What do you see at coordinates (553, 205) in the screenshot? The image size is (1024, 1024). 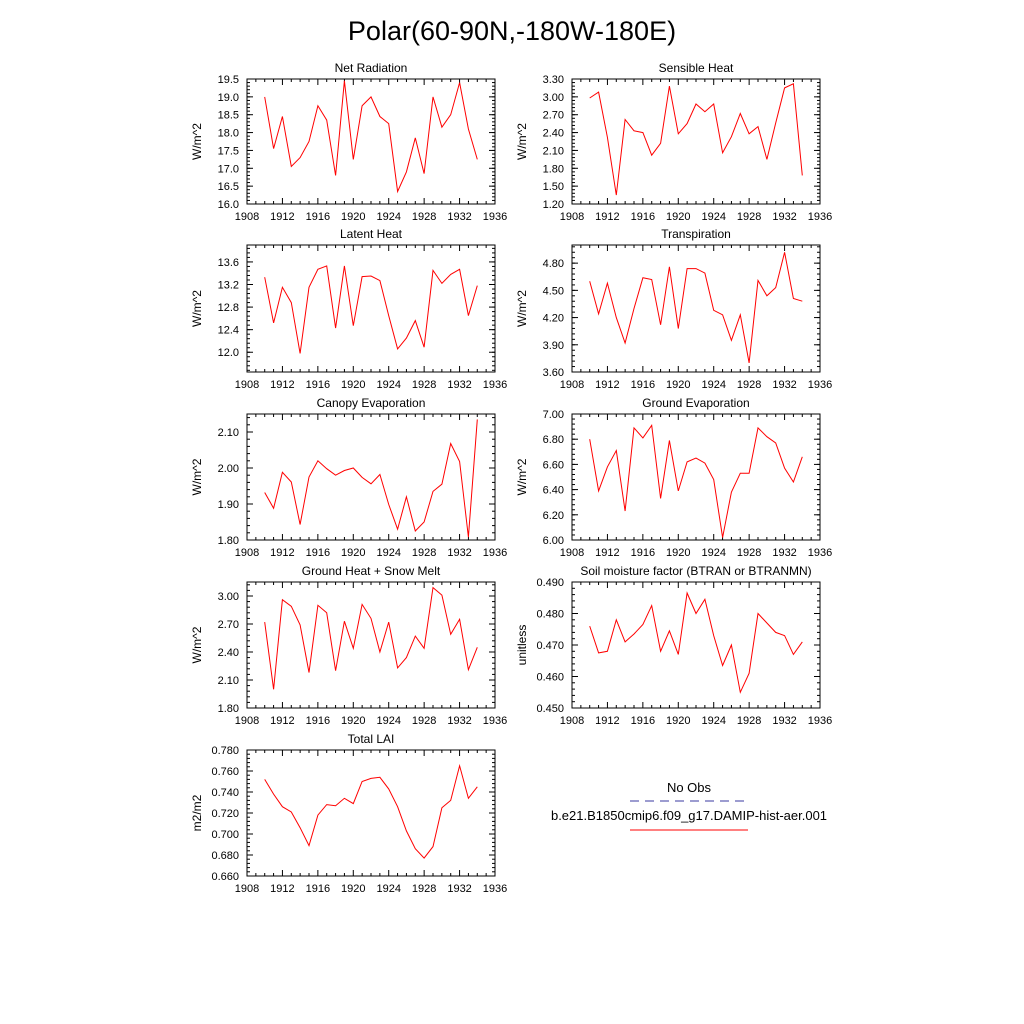 I see `y-tick-label: 1.20` at bounding box center [553, 205].